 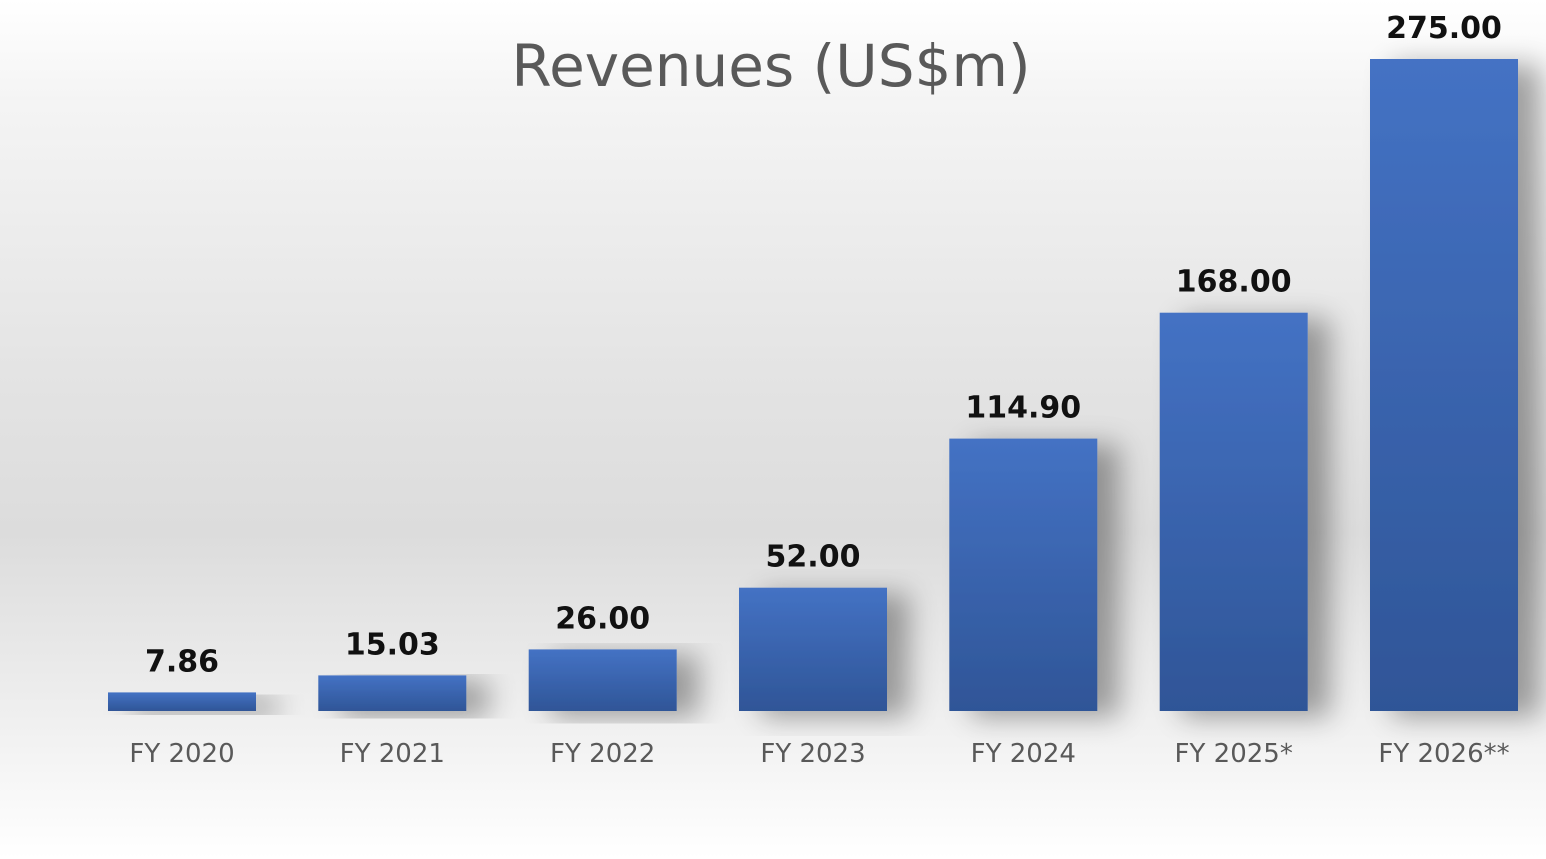 I want to click on bar-fy-2025, so click(x=1233, y=511).